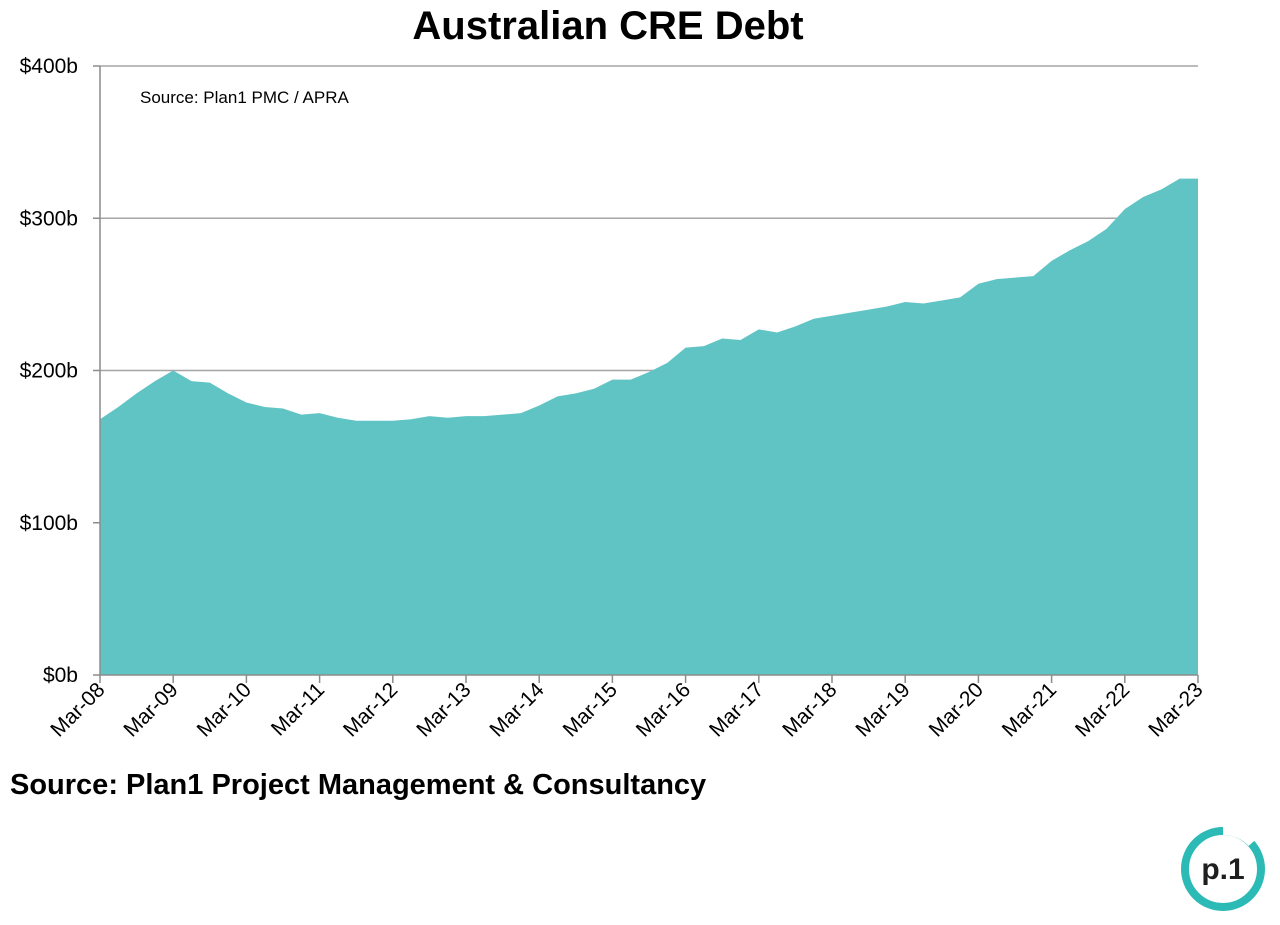  I want to click on y-tick-label: $300b, so click(49, 218).